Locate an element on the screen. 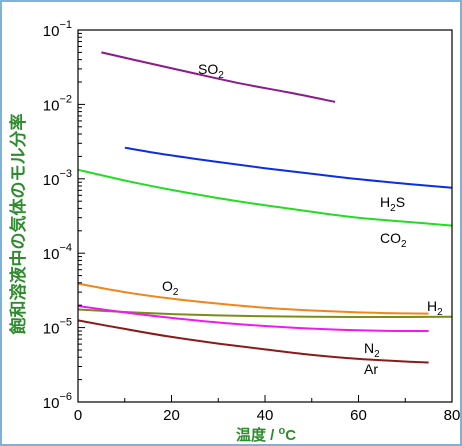 This screenshot has width=462, height=446. x-axis-title: 温度 / oC is located at coordinates (266, 434).